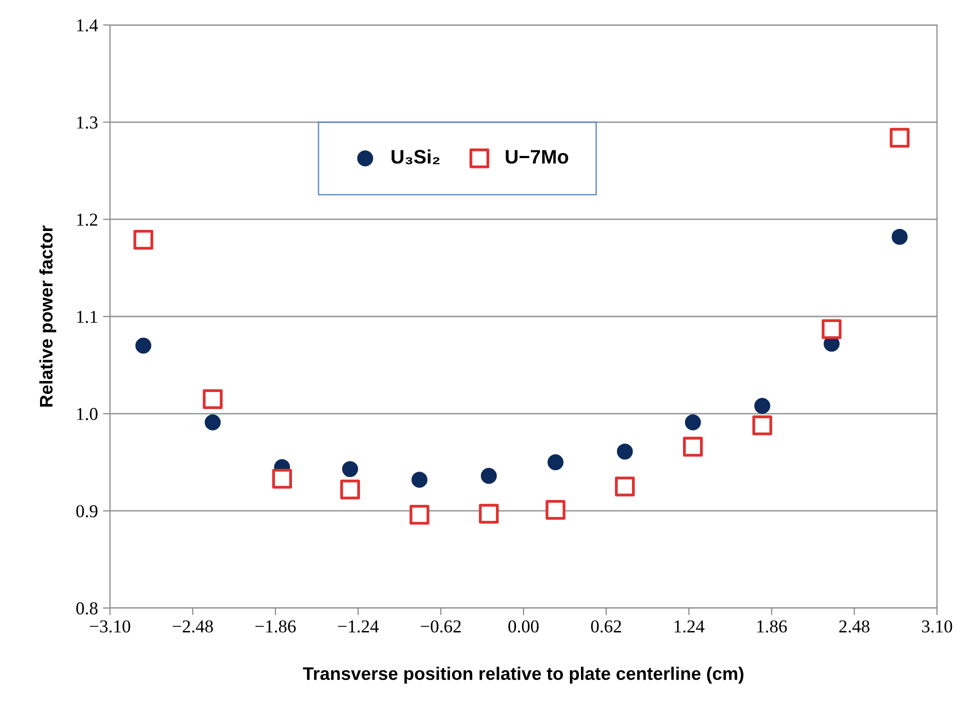  What do you see at coordinates (87, 122) in the screenshot?
I see `y-tick-label: 1.3` at bounding box center [87, 122].